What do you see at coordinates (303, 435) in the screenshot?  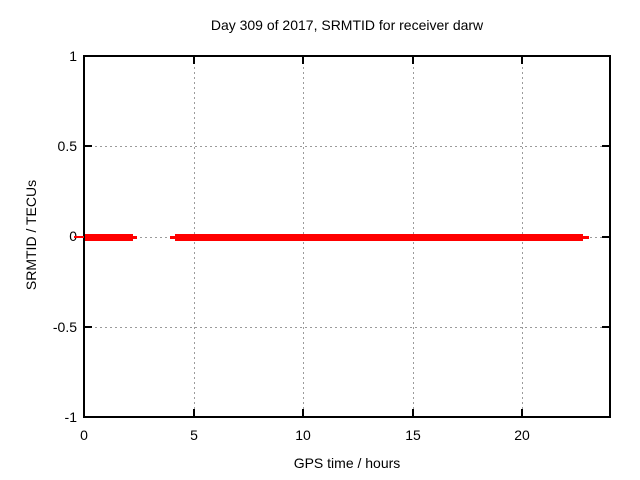 I see `x-tick-label: 10` at bounding box center [303, 435].